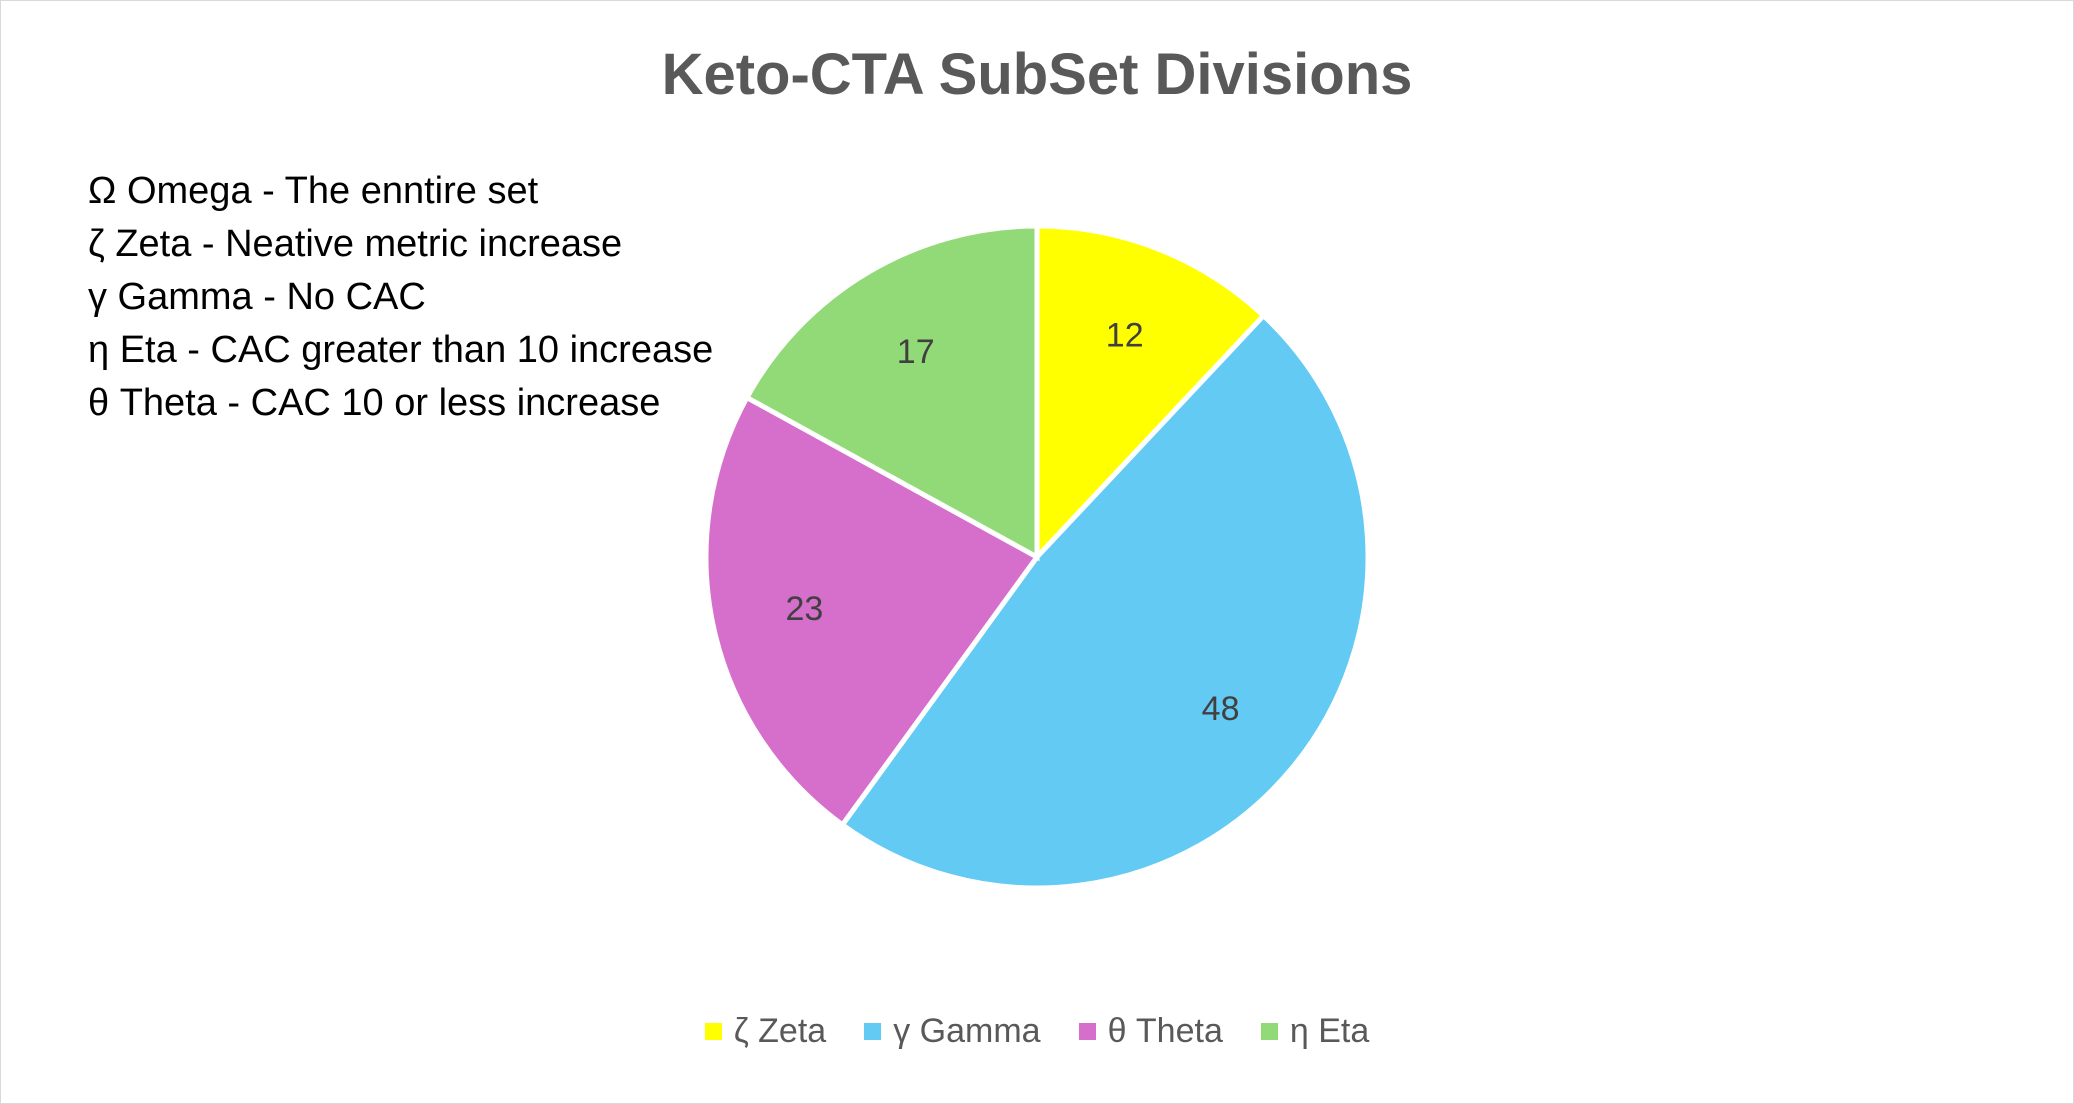  Describe the element at coordinates (401, 350) in the screenshot. I see `annotation-eta: η Eta - CAC greater than 10 increase` at that location.